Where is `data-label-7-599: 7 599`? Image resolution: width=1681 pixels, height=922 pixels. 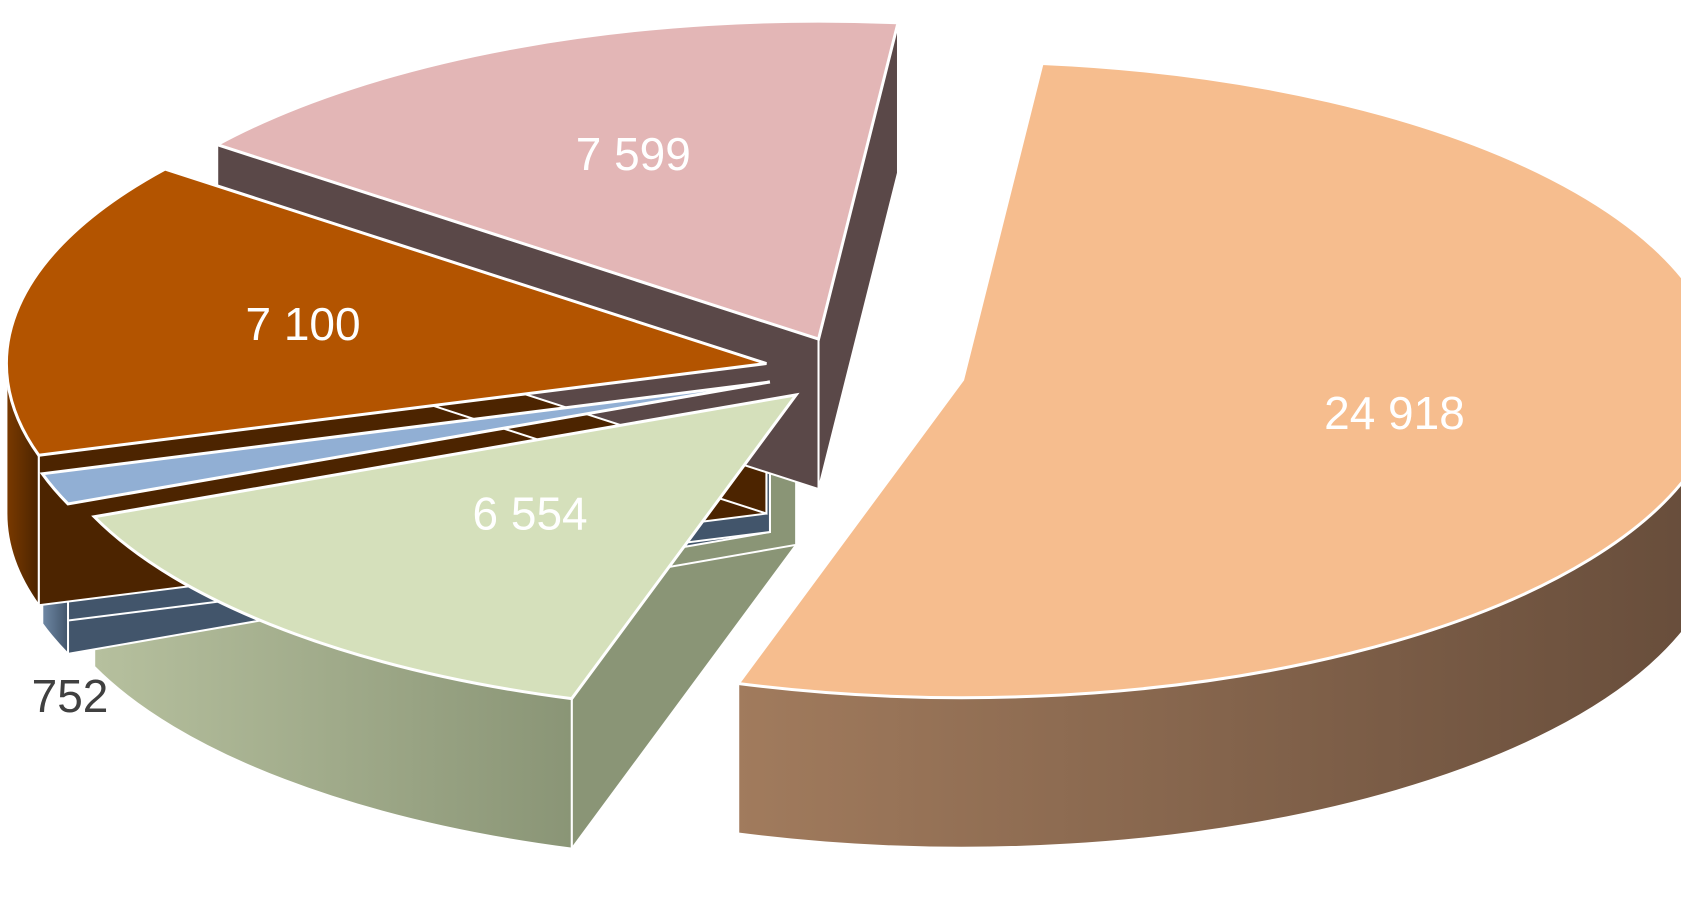
data-label-7-599: 7 599 is located at coordinates (633, 154).